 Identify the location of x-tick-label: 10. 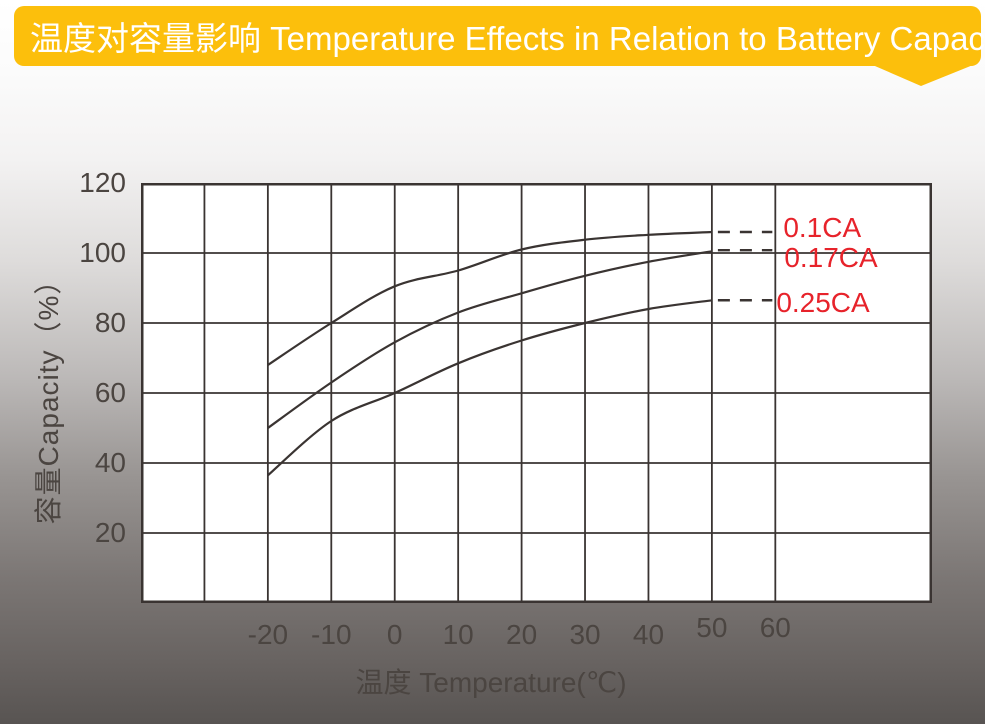
(458, 634).